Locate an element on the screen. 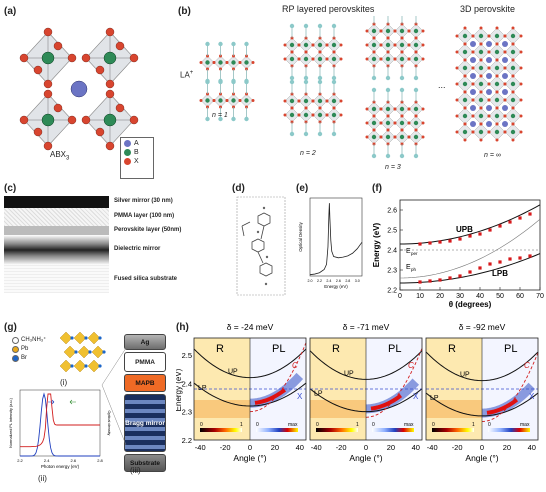  legend-row-b: B is located at coordinates (137, 152).